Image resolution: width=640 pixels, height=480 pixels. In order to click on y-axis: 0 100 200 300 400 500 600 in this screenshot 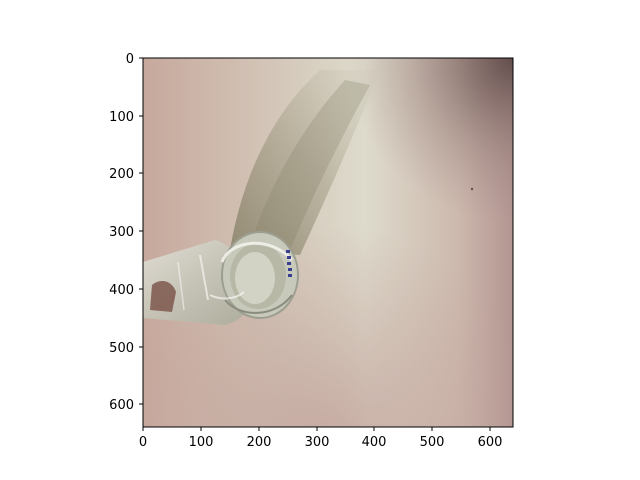, I will do `click(126, 232)`.